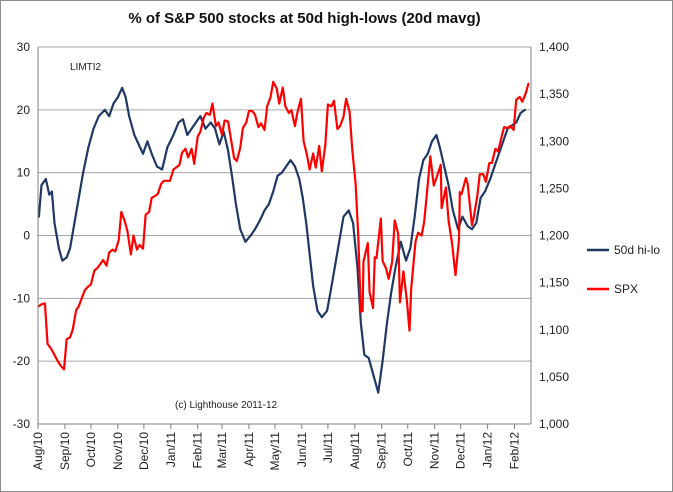 The width and height of the screenshot is (673, 492). What do you see at coordinates (554, 188) in the screenshot?
I see `y-right-tick-label: 1,250` at bounding box center [554, 188].